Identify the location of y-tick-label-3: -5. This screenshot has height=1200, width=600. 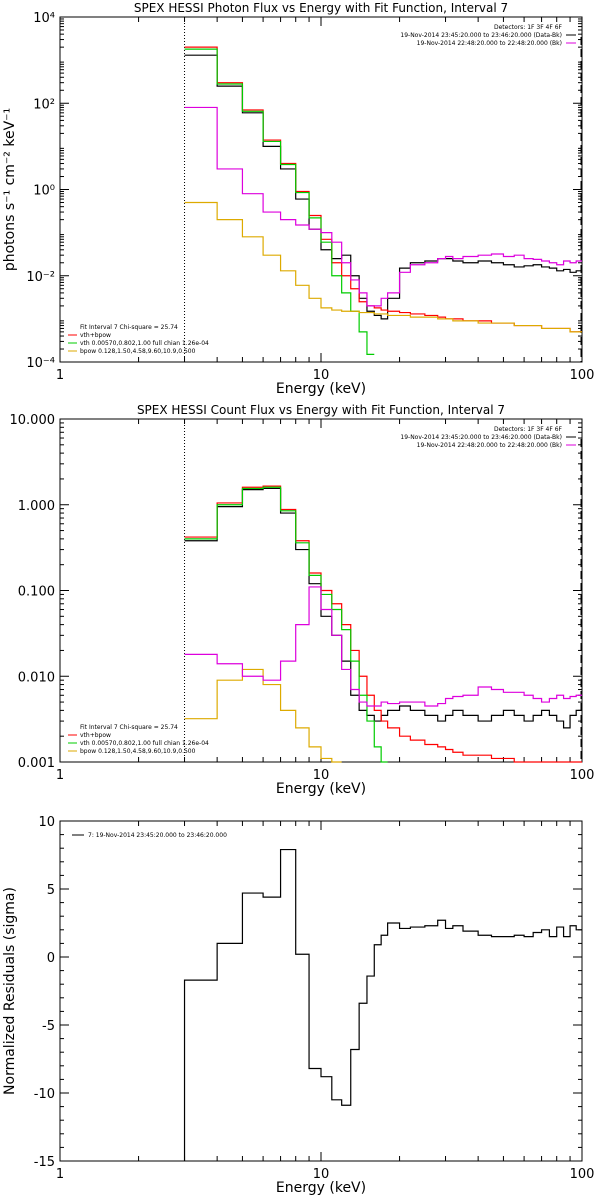
(48, 1026).